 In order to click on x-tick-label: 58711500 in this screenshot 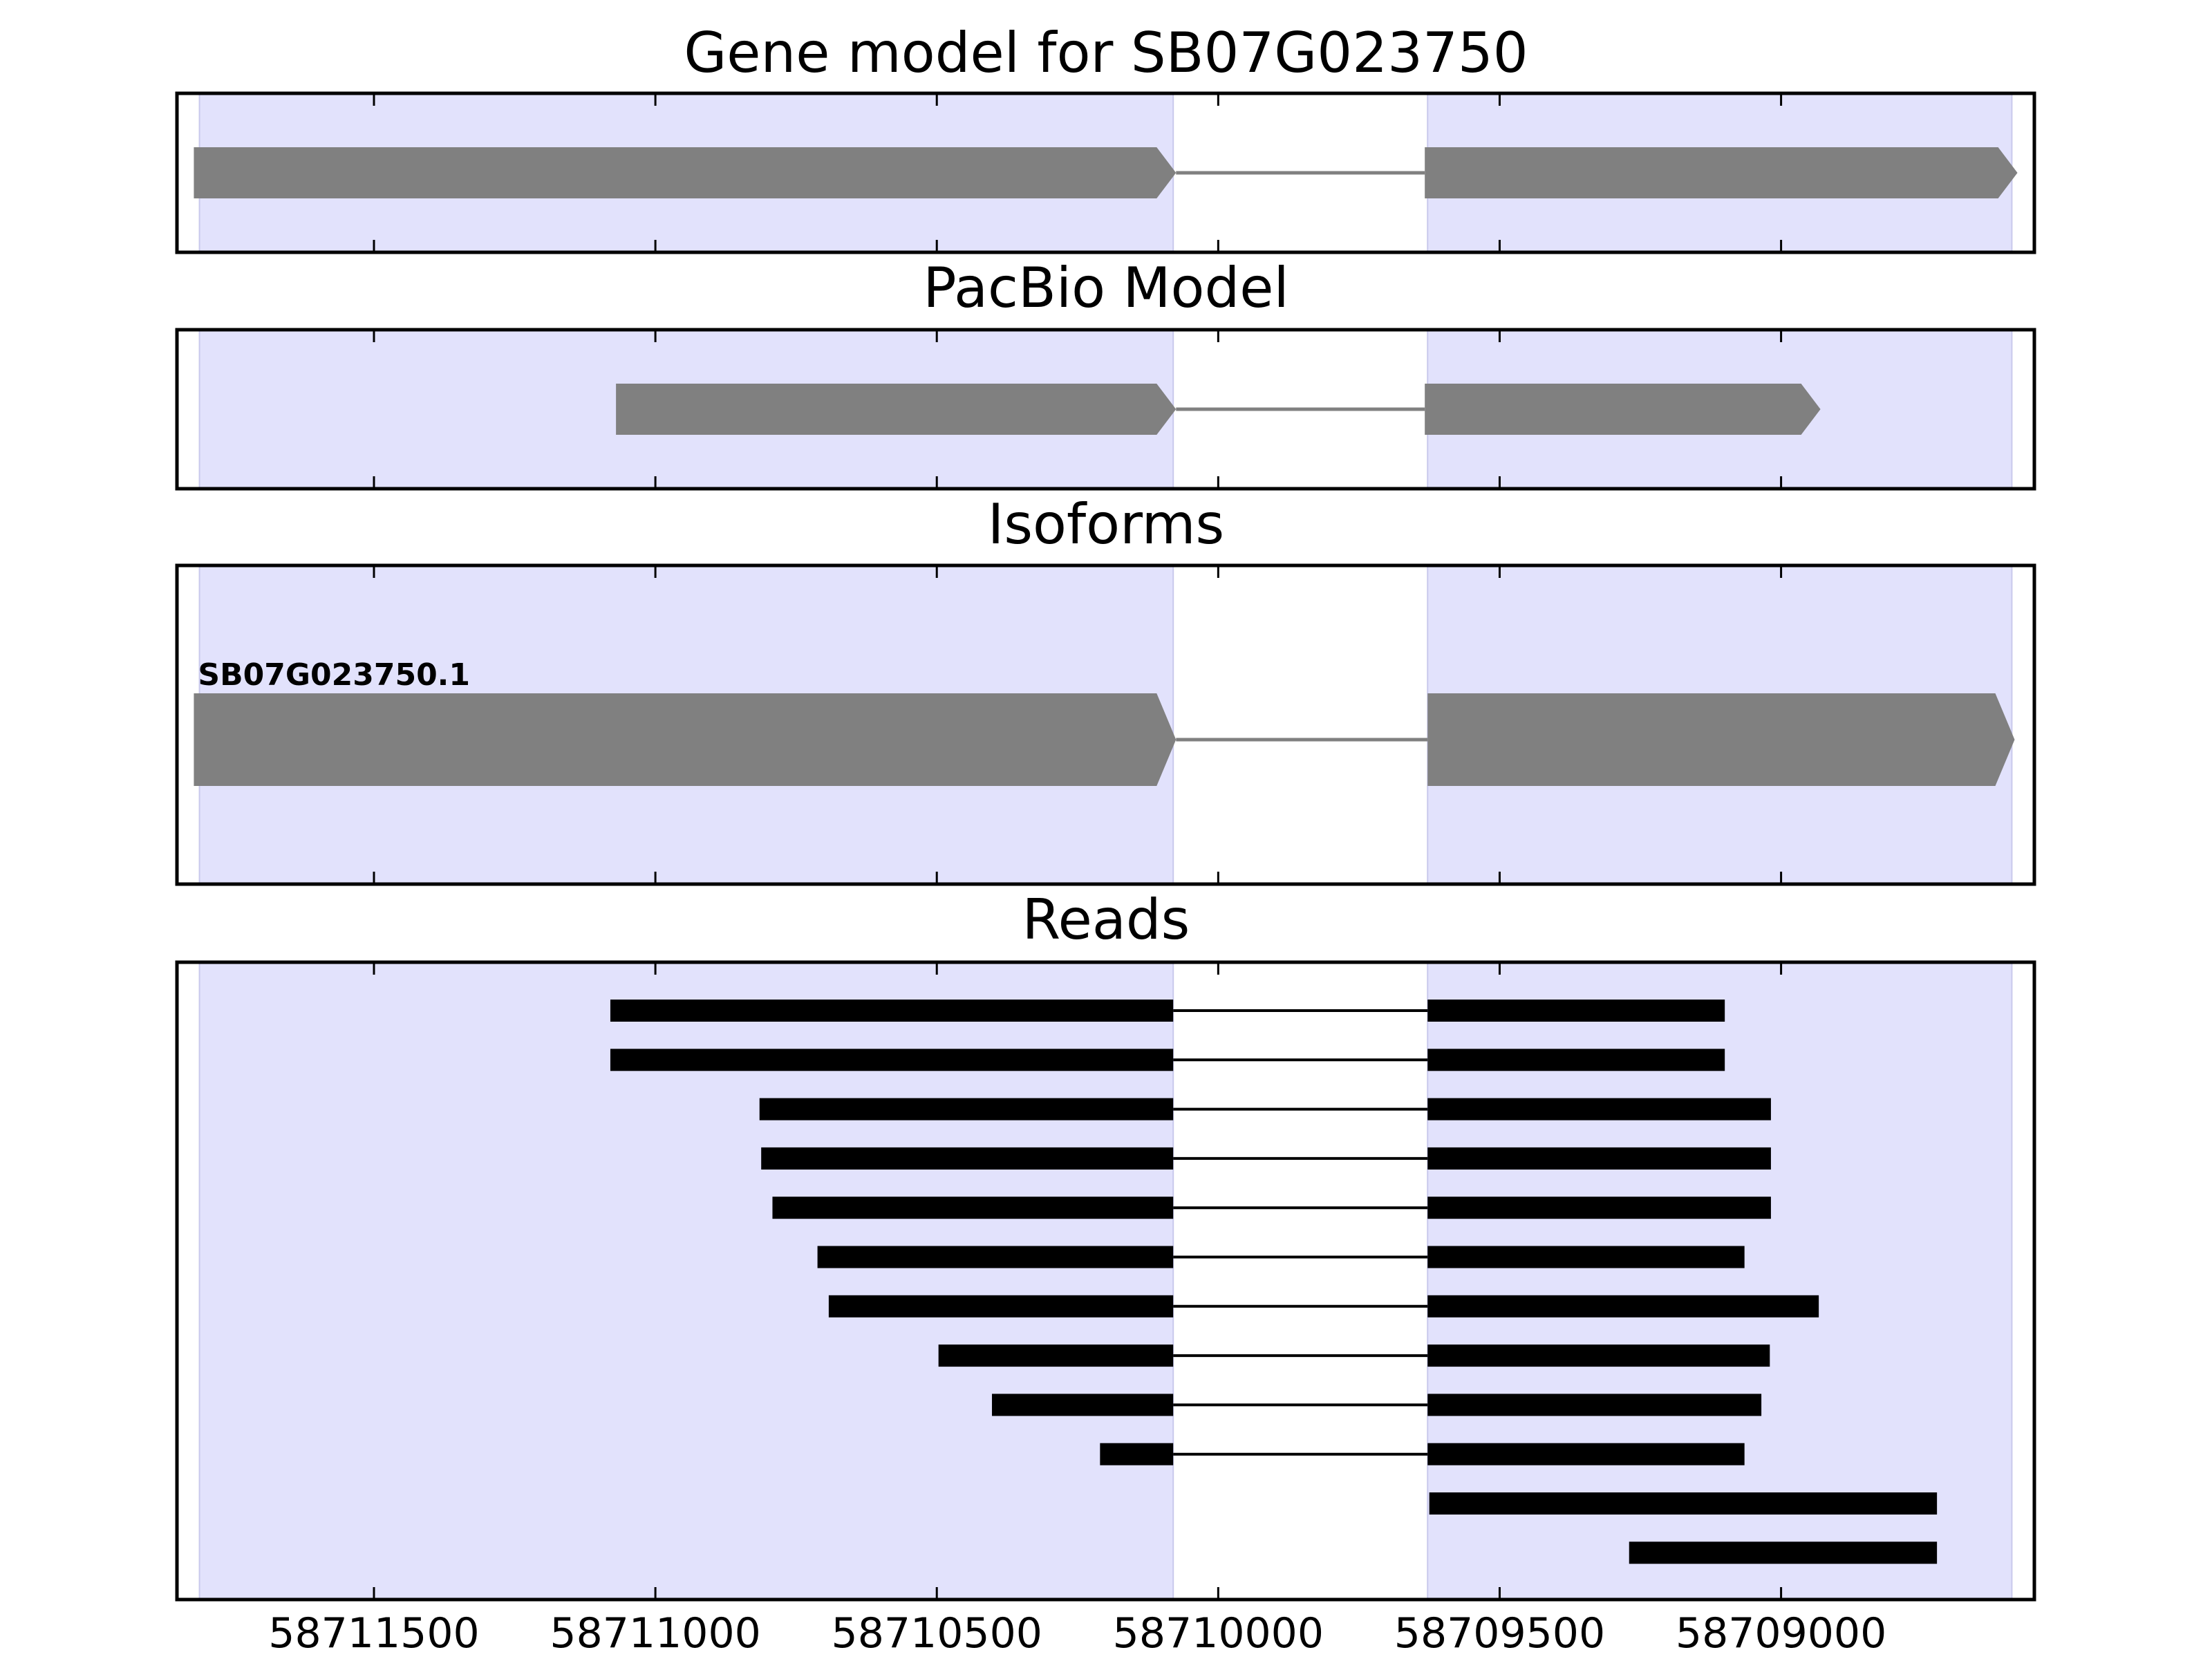, I will do `click(373, 1633)`.